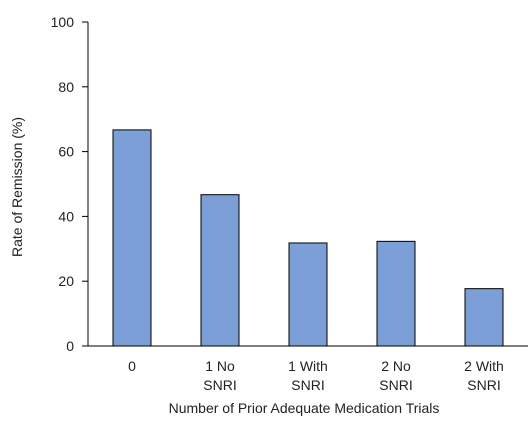  I want to click on y-tick-label: 0, so click(70, 346).